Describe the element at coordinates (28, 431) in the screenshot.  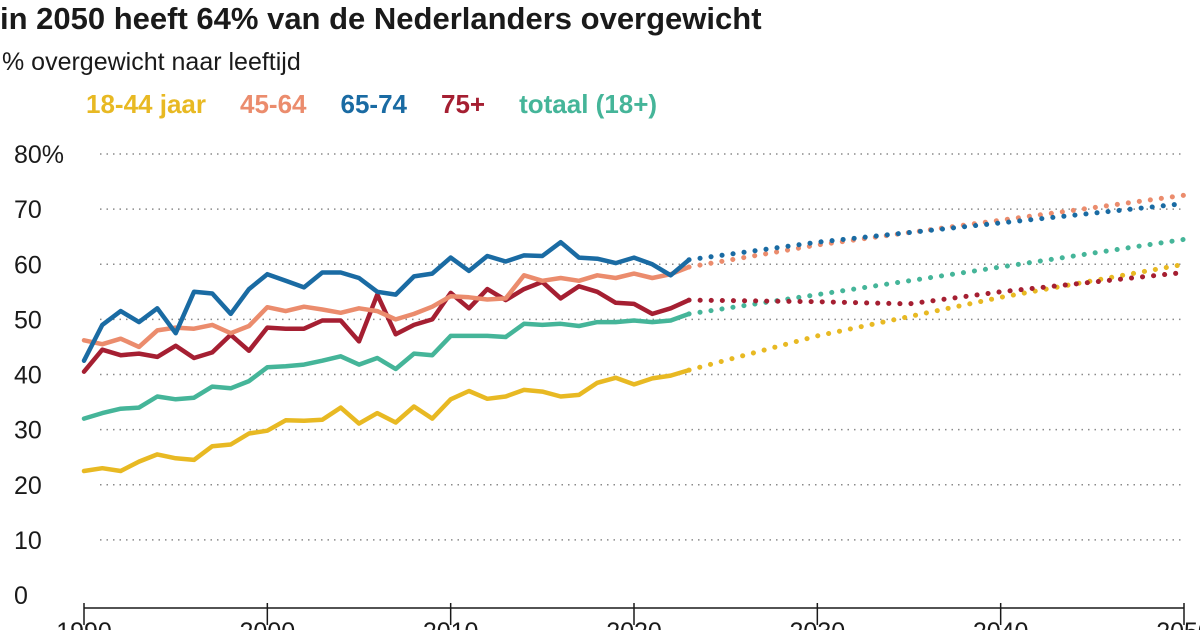
I see `y-tick-label: 30` at that location.